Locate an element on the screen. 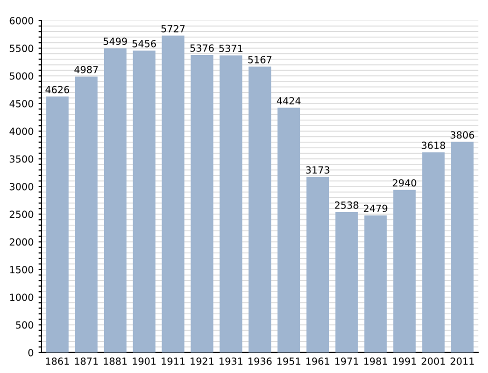 The height and width of the screenshot is (373, 488). x-tick-label: 2001 is located at coordinates (433, 361).